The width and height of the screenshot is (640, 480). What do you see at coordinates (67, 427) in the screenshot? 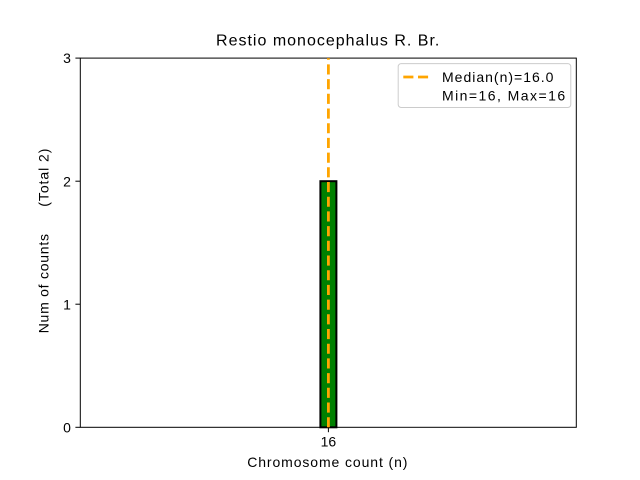
I see `svg-text: 0` at bounding box center [67, 427].